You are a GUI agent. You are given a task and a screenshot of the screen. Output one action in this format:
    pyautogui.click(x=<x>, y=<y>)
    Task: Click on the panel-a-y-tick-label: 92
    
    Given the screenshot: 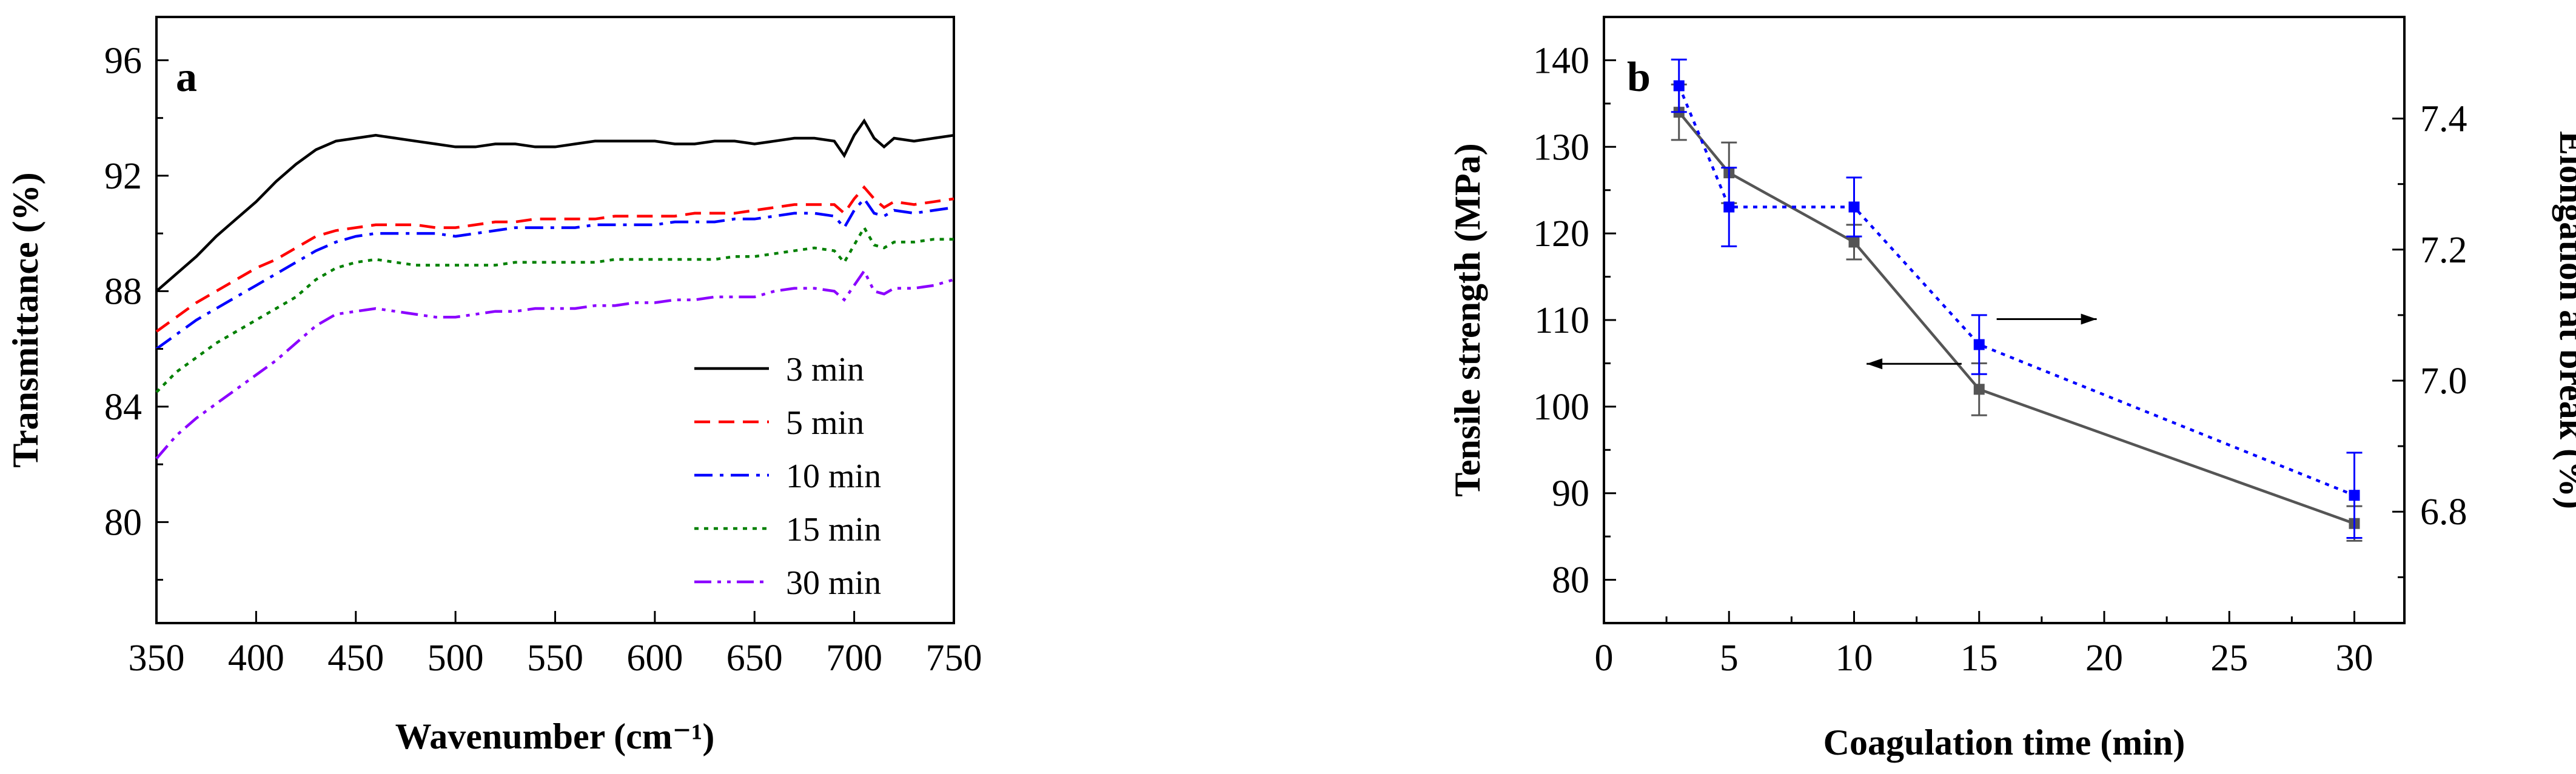 What is the action you would take?
    pyautogui.click(x=123, y=176)
    